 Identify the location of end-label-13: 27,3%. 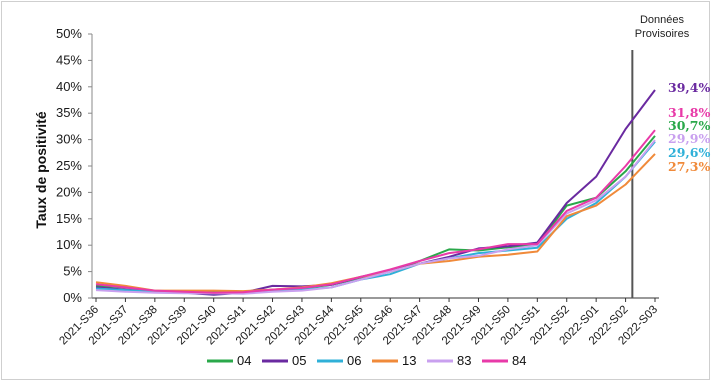
(689, 166).